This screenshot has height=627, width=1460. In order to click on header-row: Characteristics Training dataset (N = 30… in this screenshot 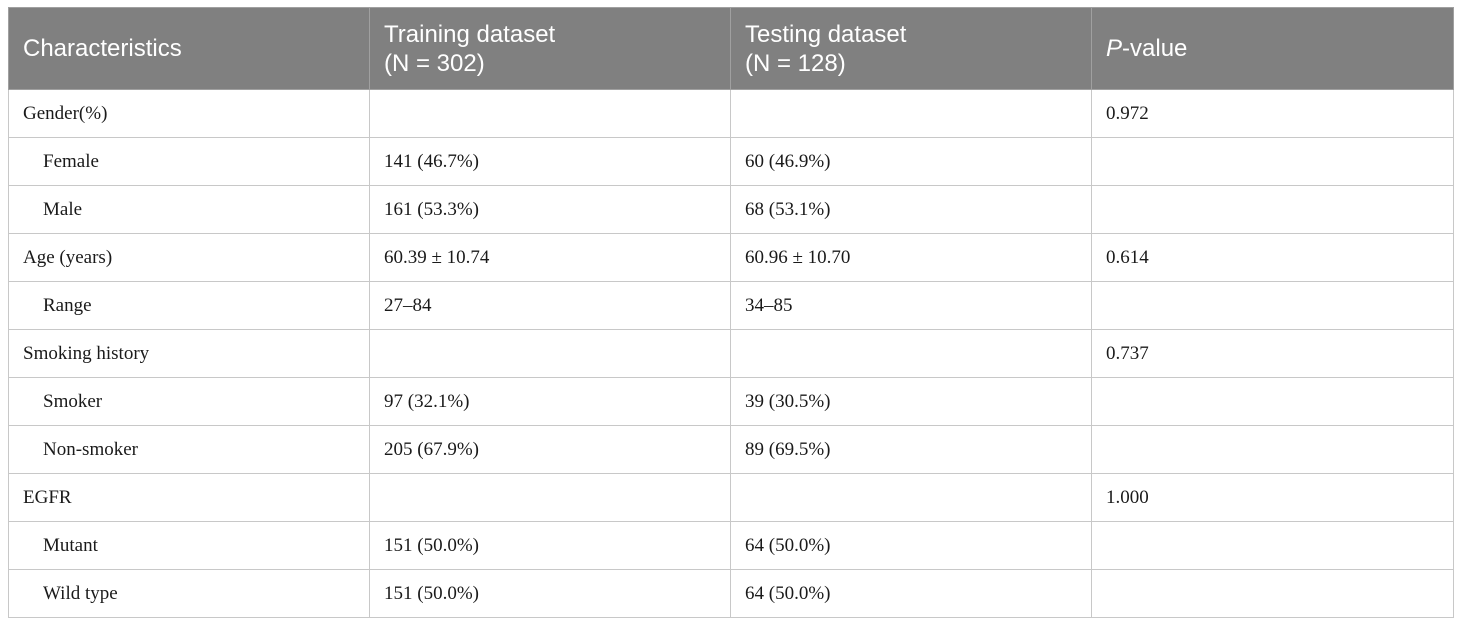, I will do `click(731, 48)`.